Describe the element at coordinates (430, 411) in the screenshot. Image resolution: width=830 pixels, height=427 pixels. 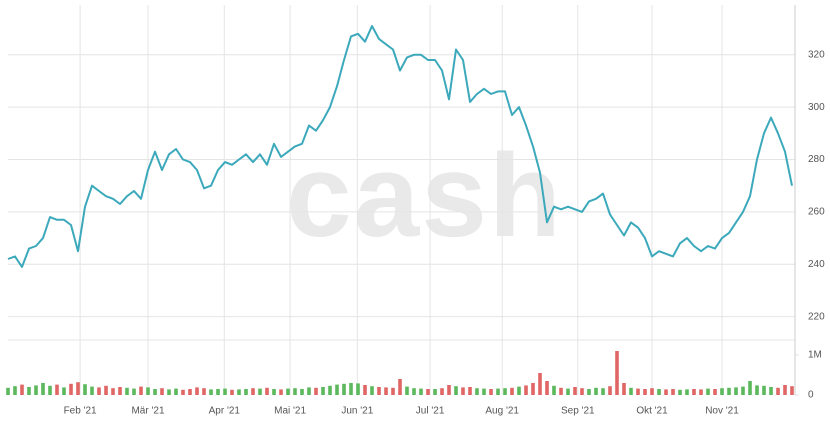
I see `x-tick-label: Jul '21` at that location.